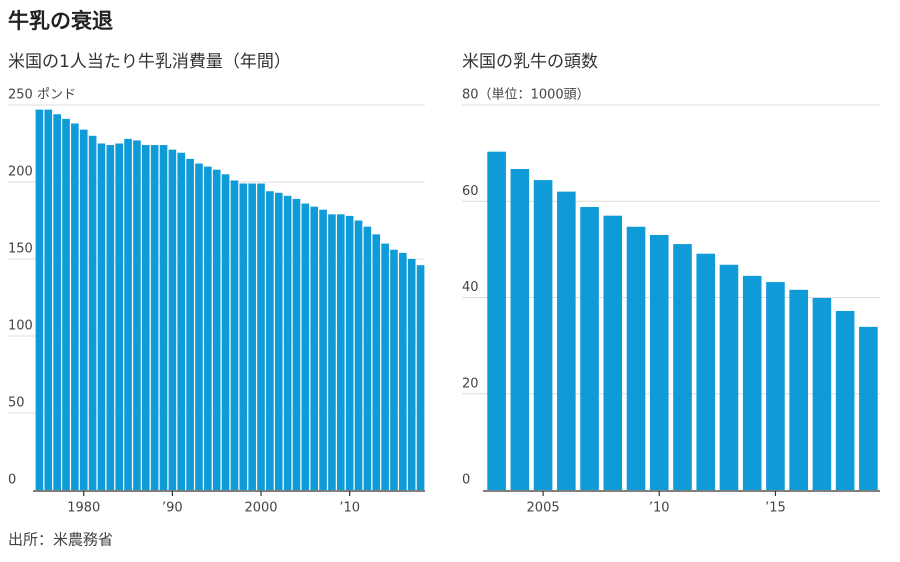 This screenshot has width=900, height=562. Describe the element at coordinates (16, 403) in the screenshot. I see `y-tick-label: 50` at that location.